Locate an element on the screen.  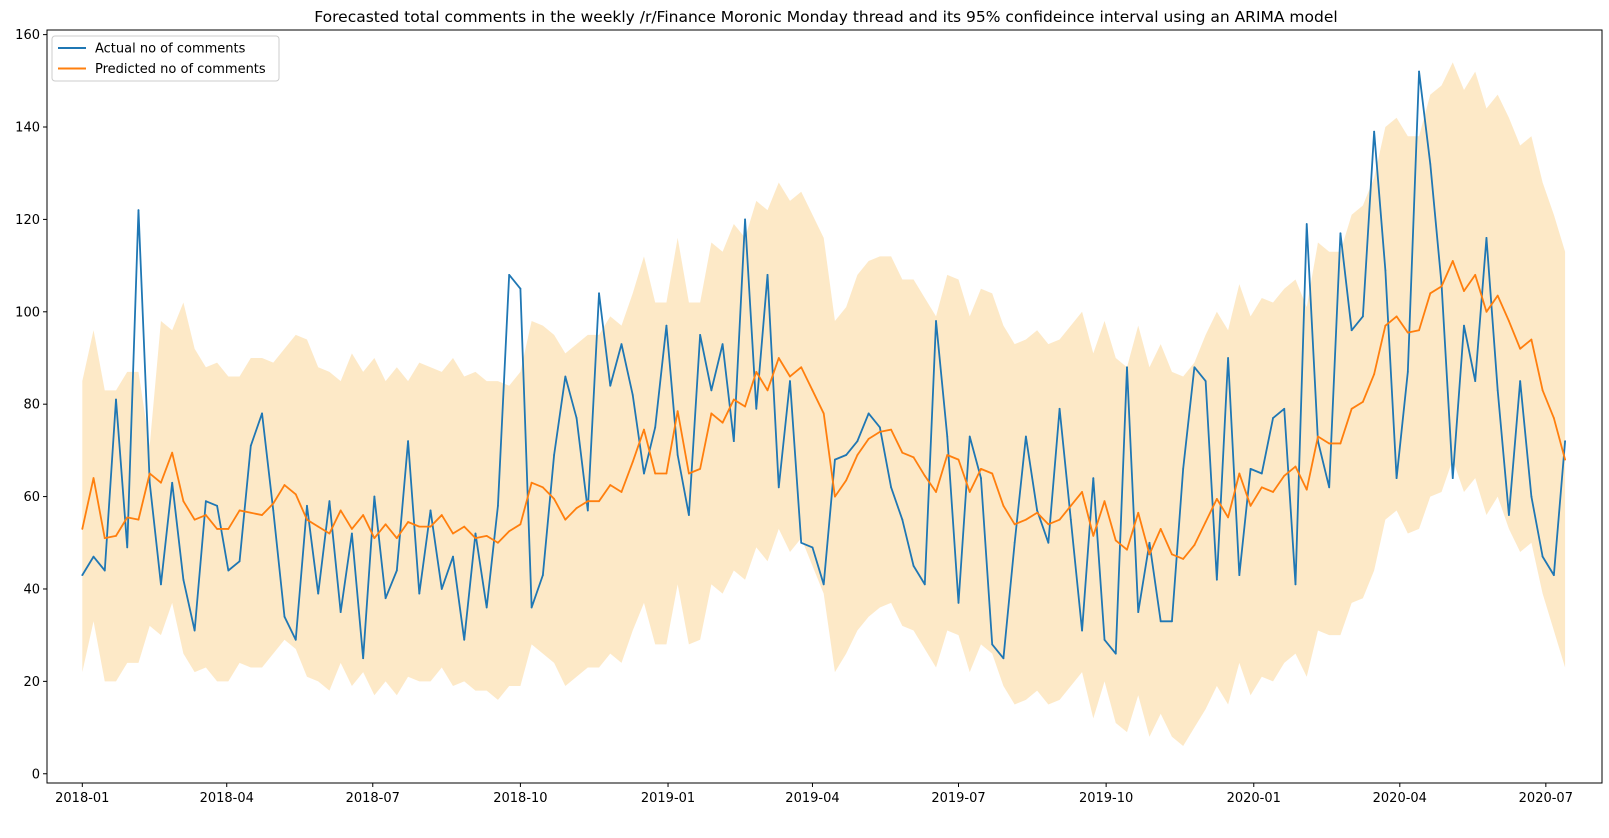
x-tick-label: 2018-10 is located at coordinates (520, 798).